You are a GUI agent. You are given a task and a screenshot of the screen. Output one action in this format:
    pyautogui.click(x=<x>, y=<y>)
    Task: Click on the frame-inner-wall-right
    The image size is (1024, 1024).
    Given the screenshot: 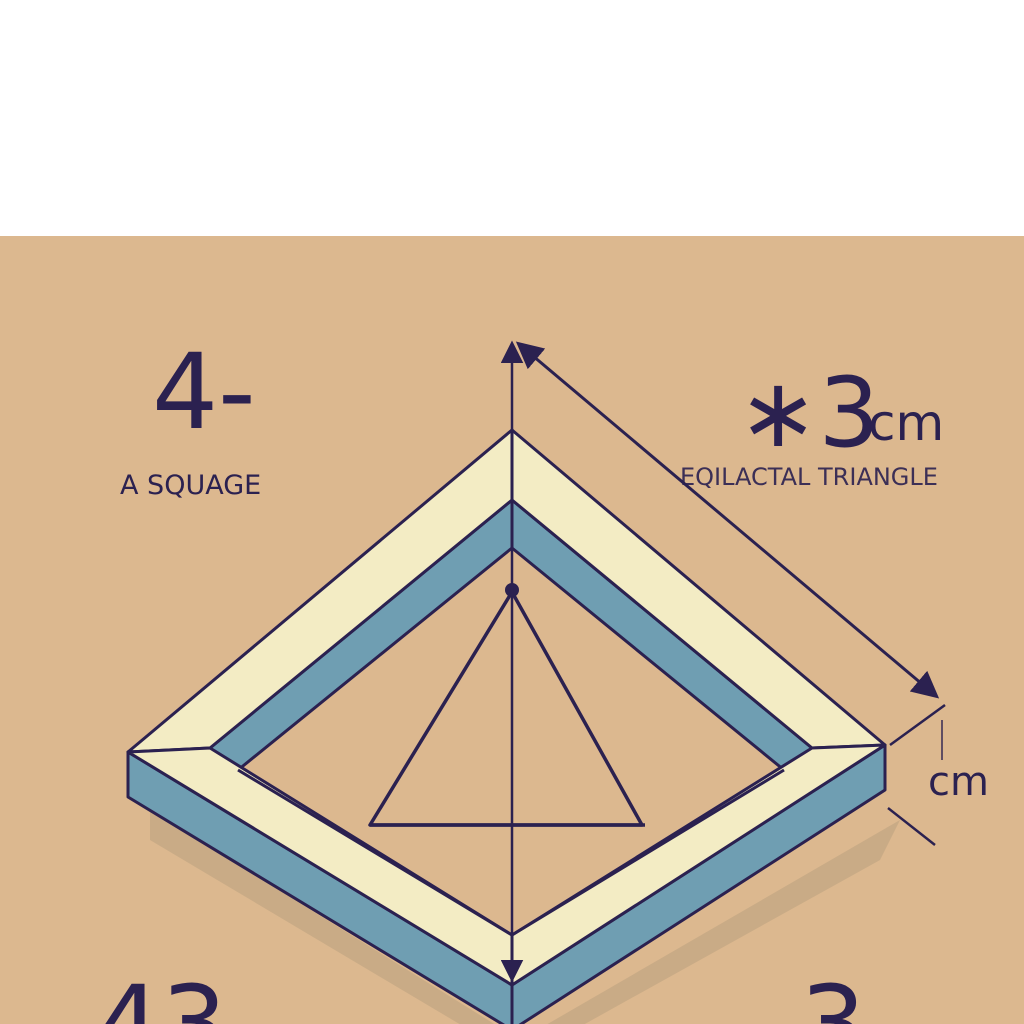 What is the action you would take?
    pyautogui.click(x=662, y=635)
    